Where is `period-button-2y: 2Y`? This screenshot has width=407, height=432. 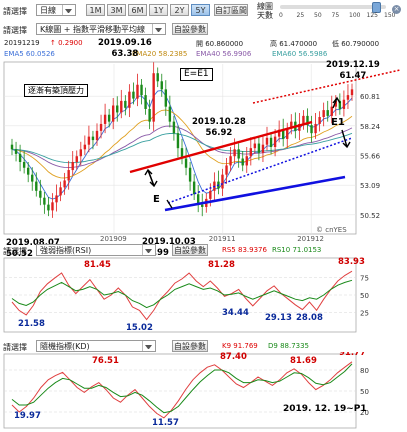
period-button-2y: 2Y is located at coordinates (179, 10).